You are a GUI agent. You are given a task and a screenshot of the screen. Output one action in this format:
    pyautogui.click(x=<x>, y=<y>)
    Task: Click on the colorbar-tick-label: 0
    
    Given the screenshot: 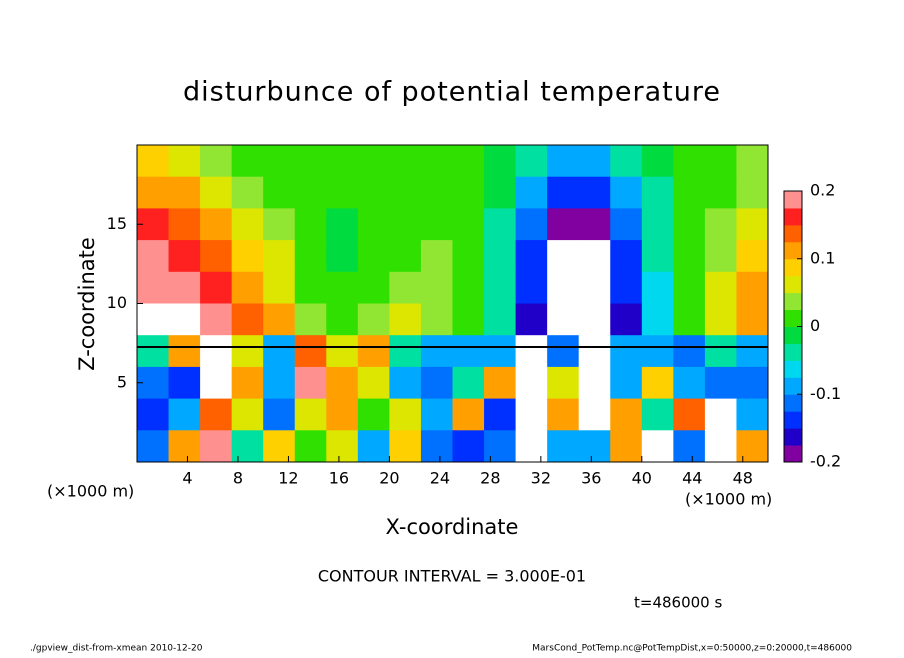 What is the action you would take?
    pyautogui.click(x=815, y=325)
    